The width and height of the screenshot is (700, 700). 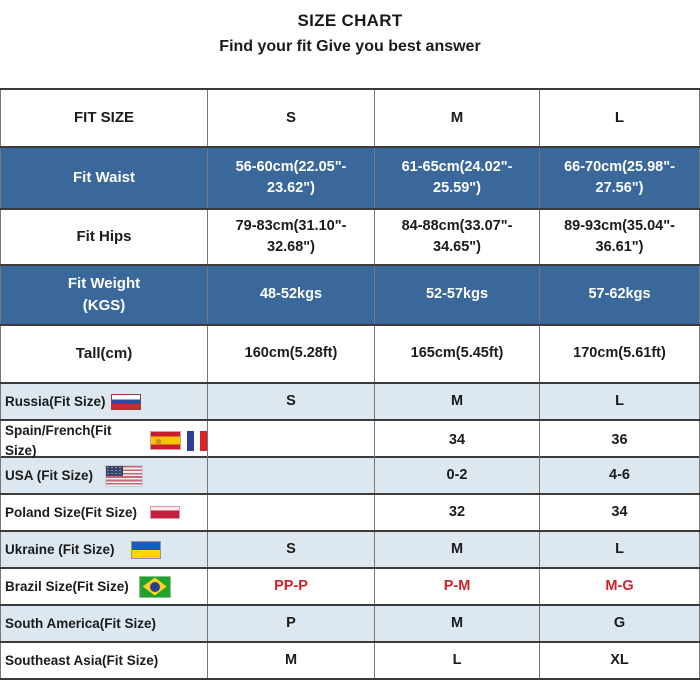 What do you see at coordinates (291, 295) in the screenshot?
I see `cell-value: 48-52kgs` at bounding box center [291, 295].